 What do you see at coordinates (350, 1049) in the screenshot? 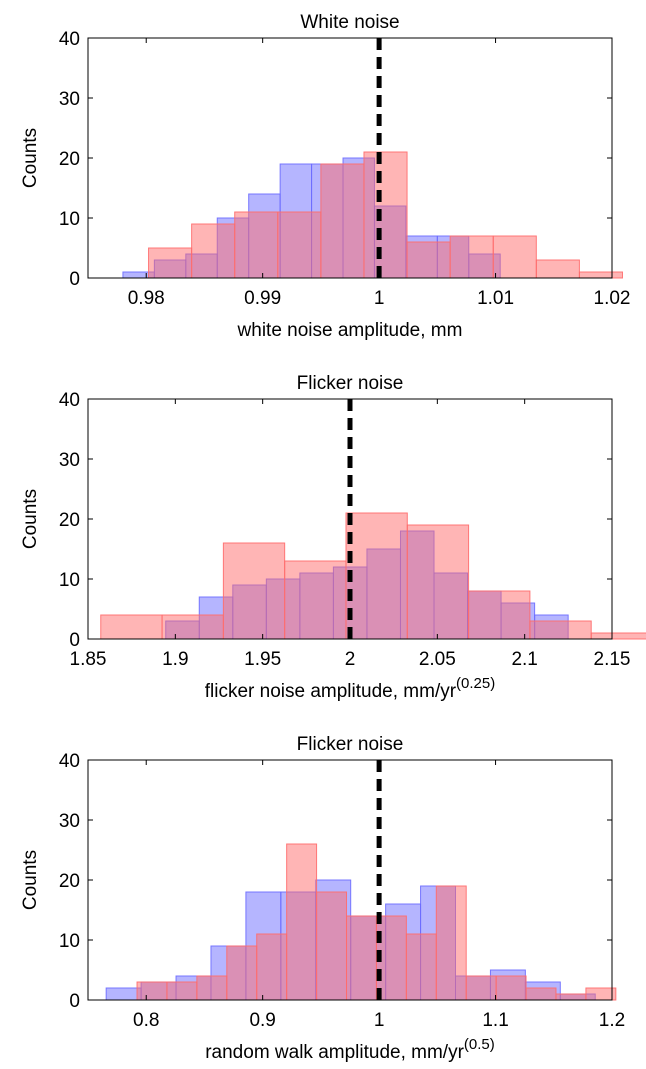
I see `x-axis-label: random walk amplitude, mm/yr(0.5)` at bounding box center [350, 1049].